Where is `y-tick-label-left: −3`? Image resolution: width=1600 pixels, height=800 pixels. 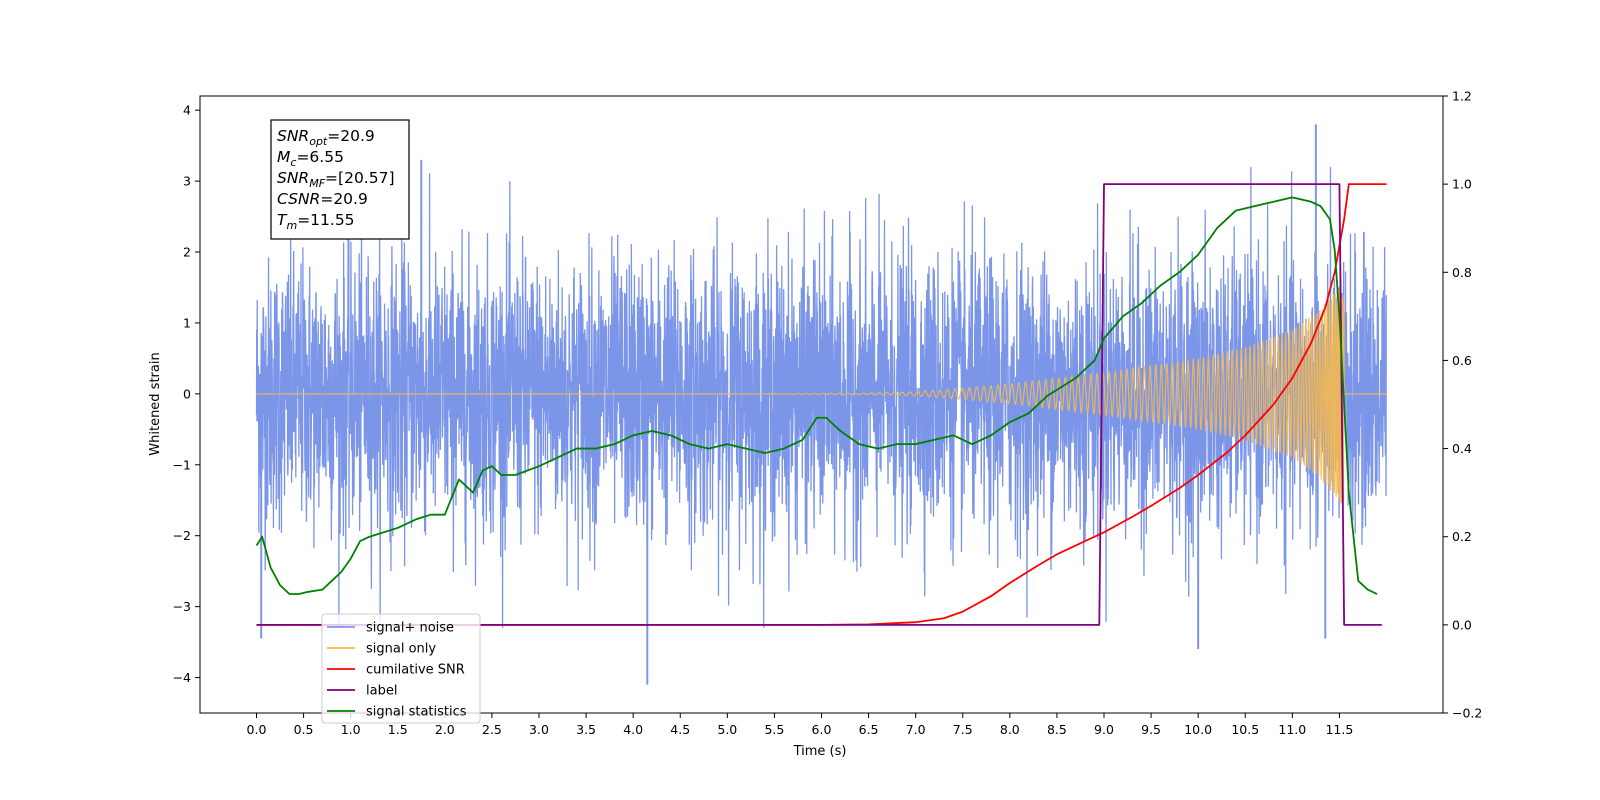
y-tick-label-left: −3 is located at coordinates (182, 606).